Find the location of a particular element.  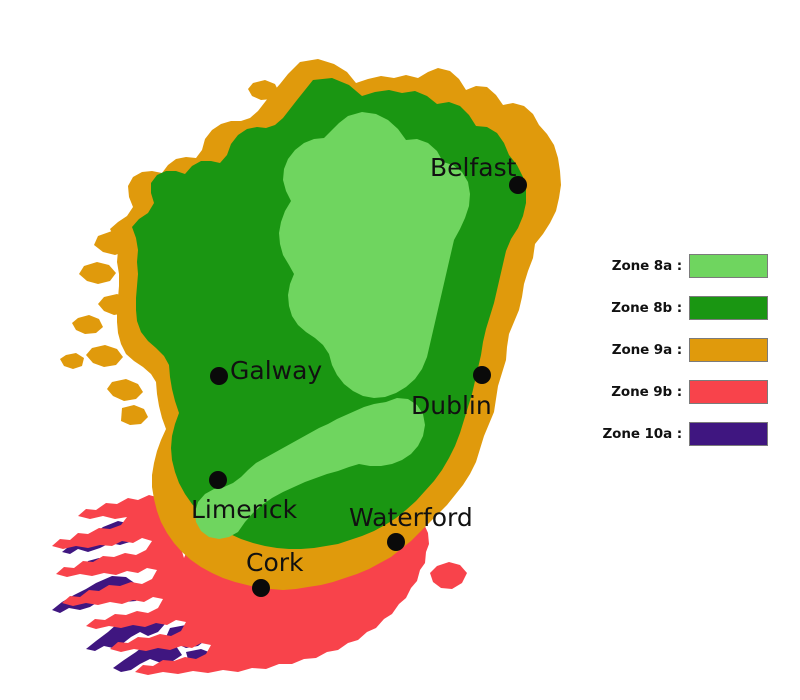

legend-row-zone-9a: Zone 9a : is located at coordinates (693, 350).